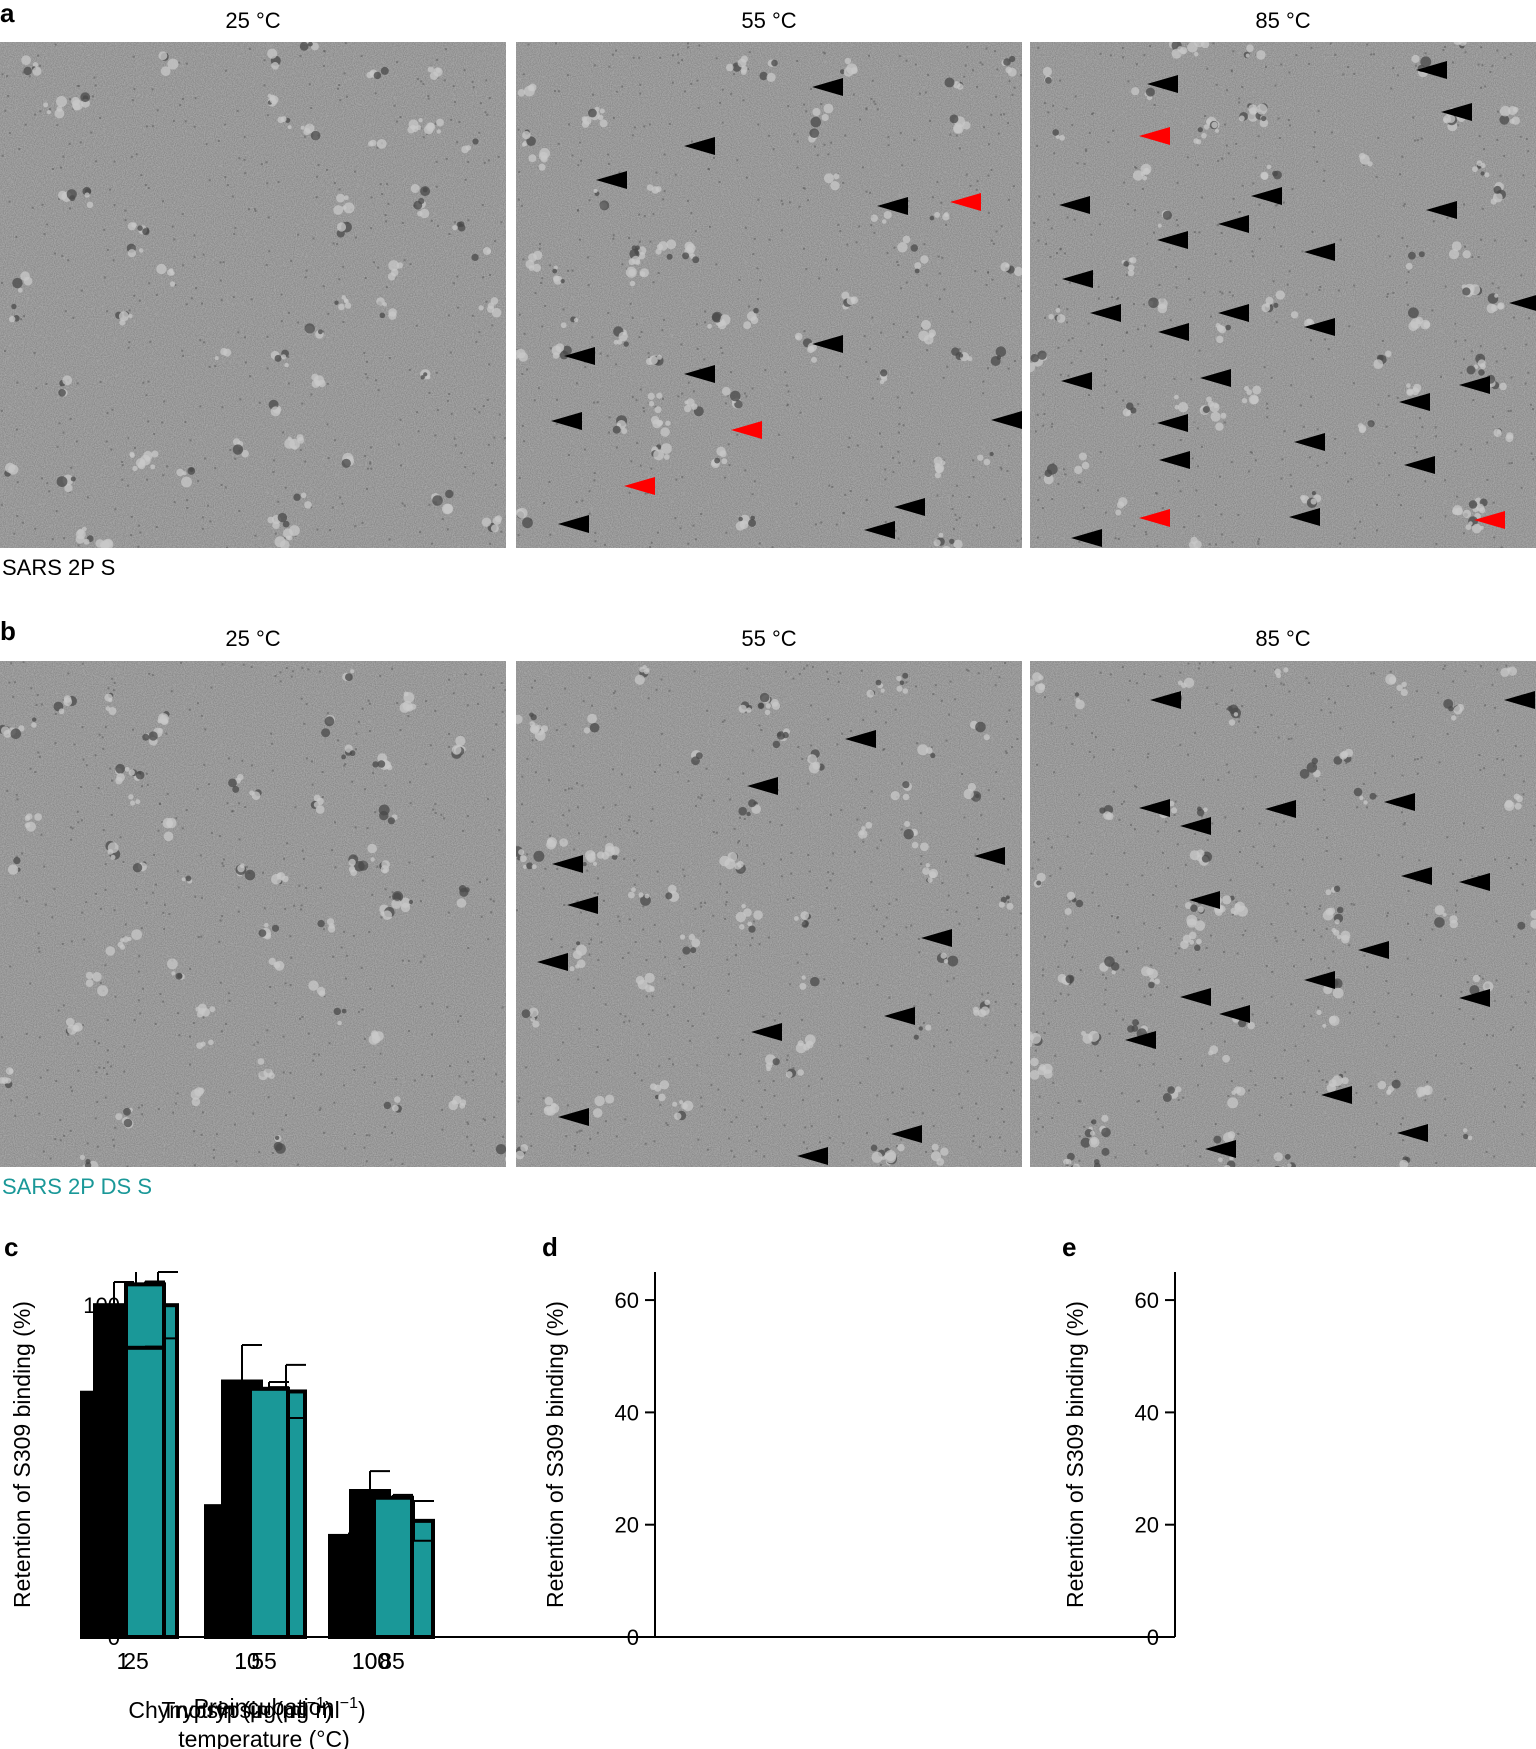  I want to click on temperature-label-b-1: 25 °C, so click(253, 638).